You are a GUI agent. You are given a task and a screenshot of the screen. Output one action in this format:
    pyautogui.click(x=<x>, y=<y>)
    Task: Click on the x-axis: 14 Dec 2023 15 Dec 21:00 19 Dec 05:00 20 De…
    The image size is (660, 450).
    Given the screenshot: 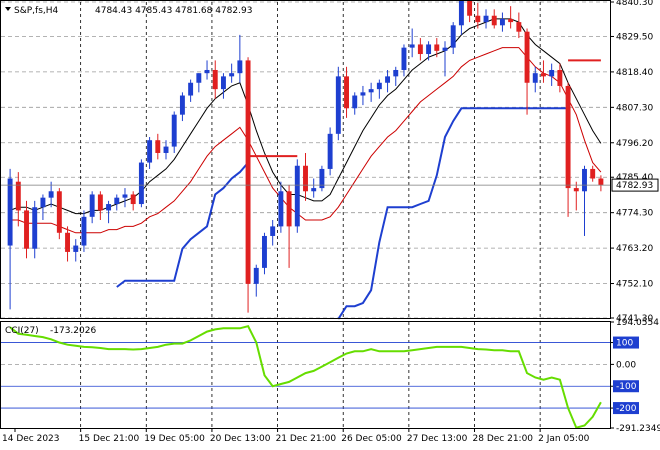 What is the action you would take?
    pyautogui.click(x=296, y=436)
    